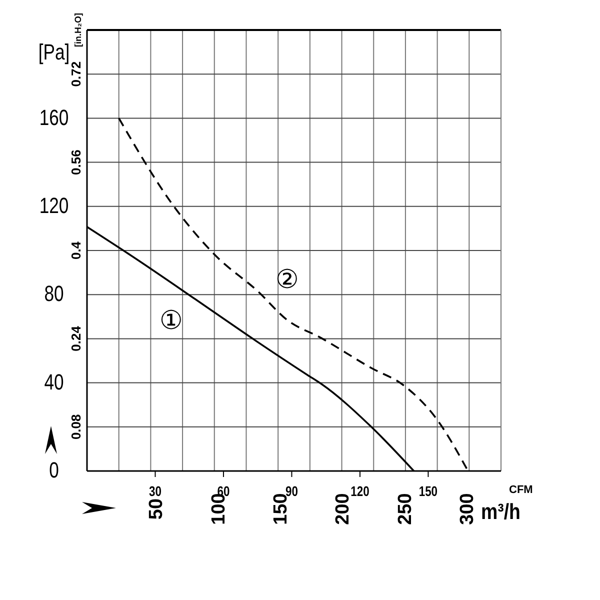 The height and width of the screenshot is (600, 600). Describe the element at coordinates (405, 509) in the screenshot. I see `x2-tick-label: 250` at that location.